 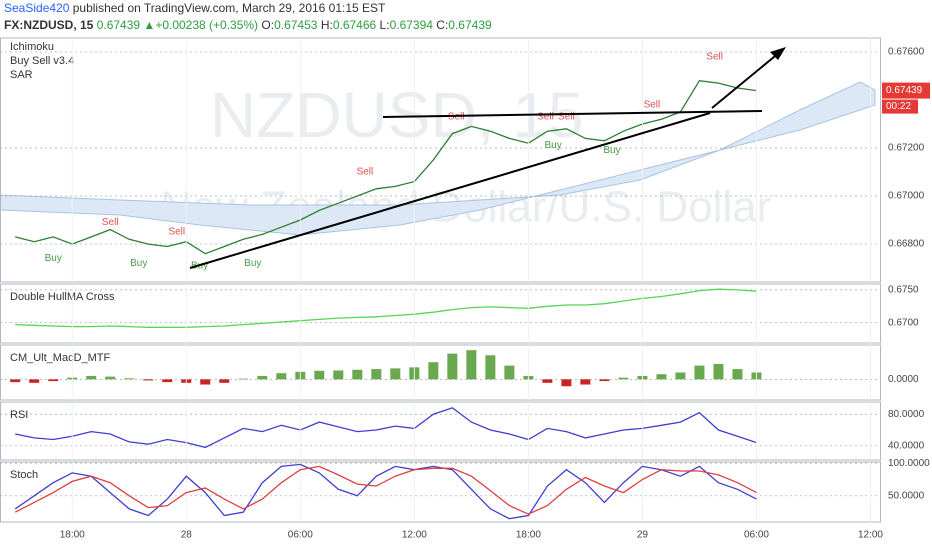 What do you see at coordinates (906, 244) in the screenshot?
I see `y-tick-label: 0.66800` at bounding box center [906, 244].